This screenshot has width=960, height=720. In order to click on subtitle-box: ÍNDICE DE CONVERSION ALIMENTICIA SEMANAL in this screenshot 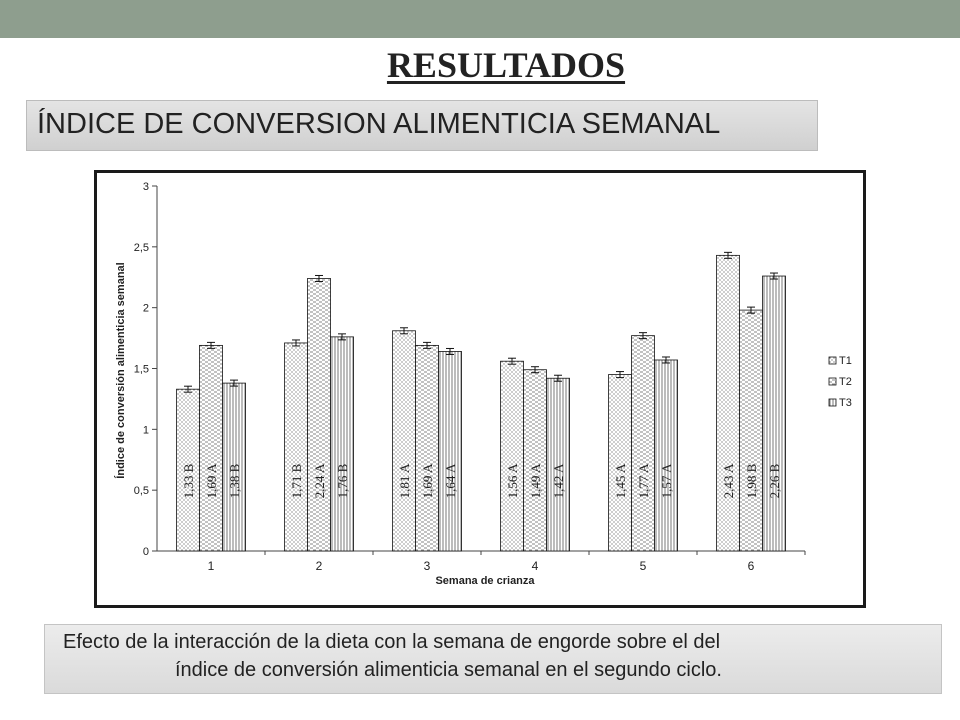, I will do `click(422, 125)`.